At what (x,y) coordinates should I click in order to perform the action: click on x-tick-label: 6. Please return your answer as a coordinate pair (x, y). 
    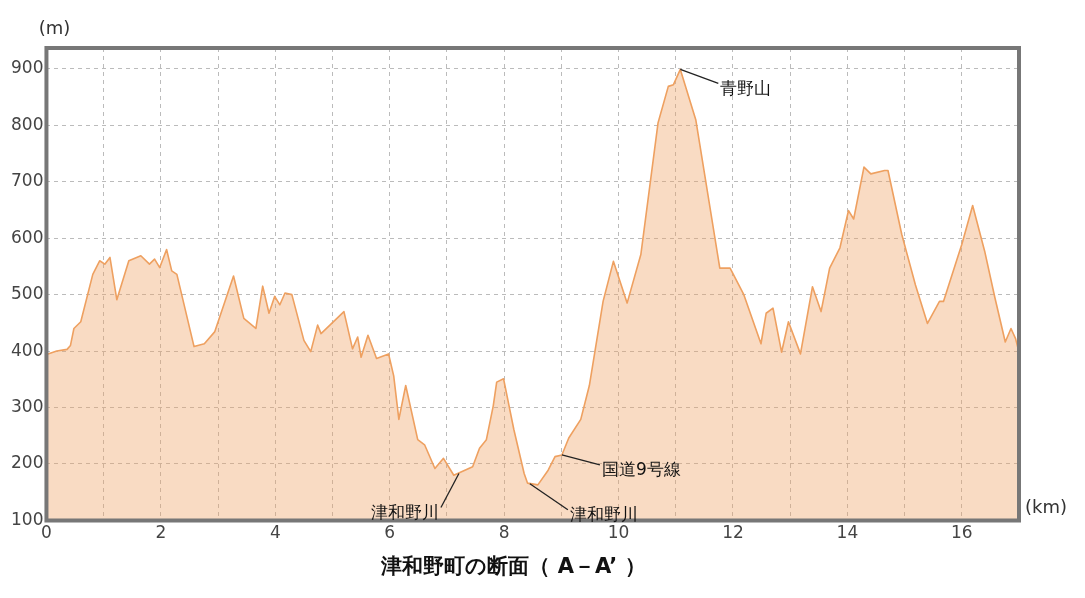
    Looking at the image, I should click on (390, 532).